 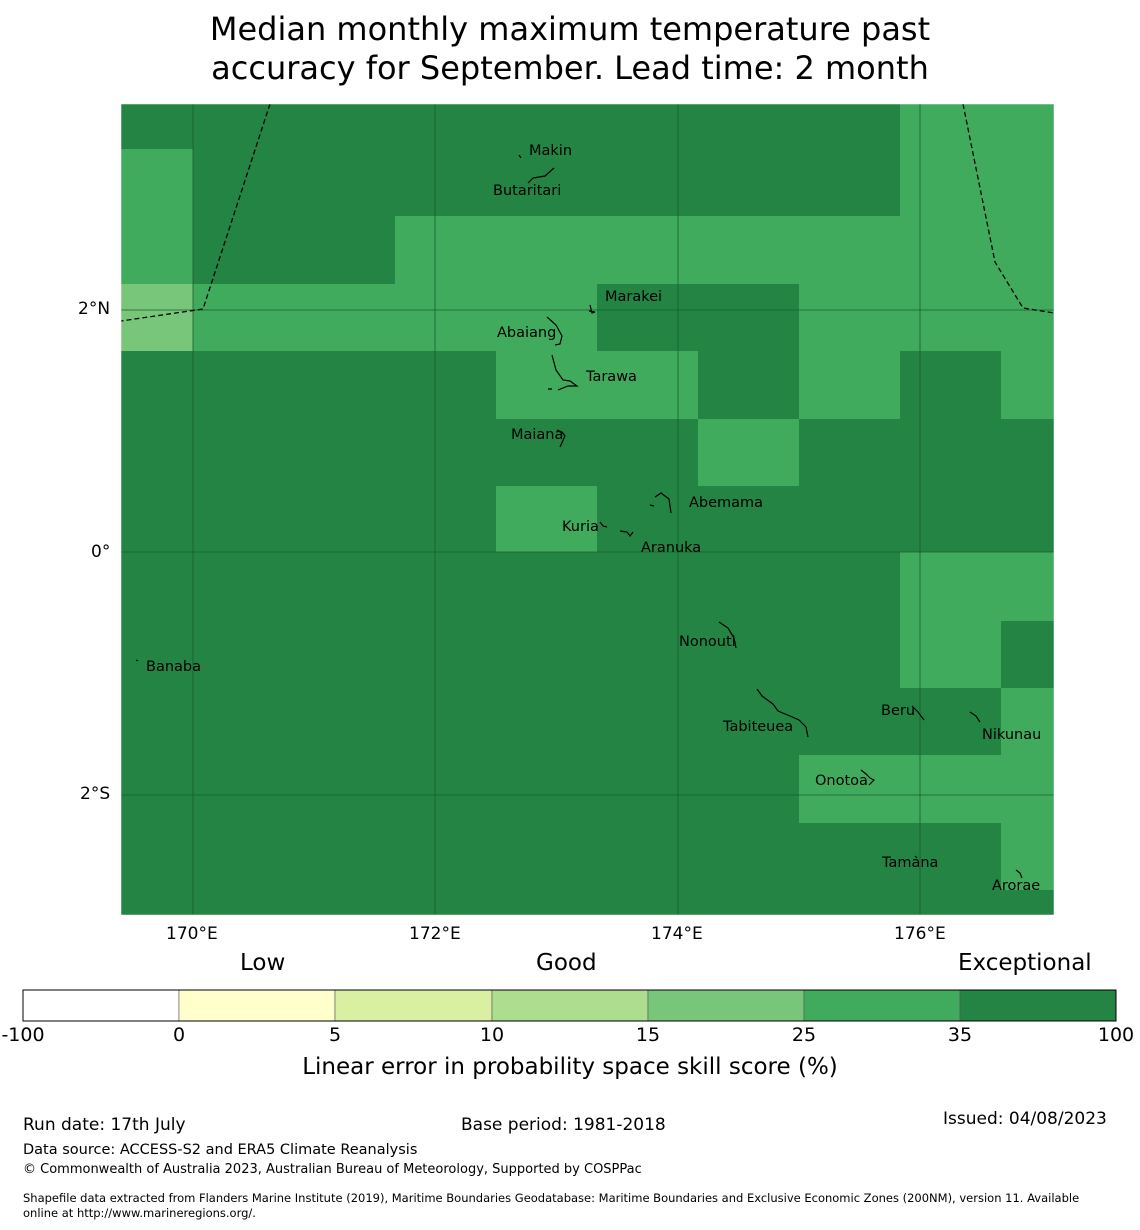 I want to click on eez-boundaries, so click(x=587, y=212).